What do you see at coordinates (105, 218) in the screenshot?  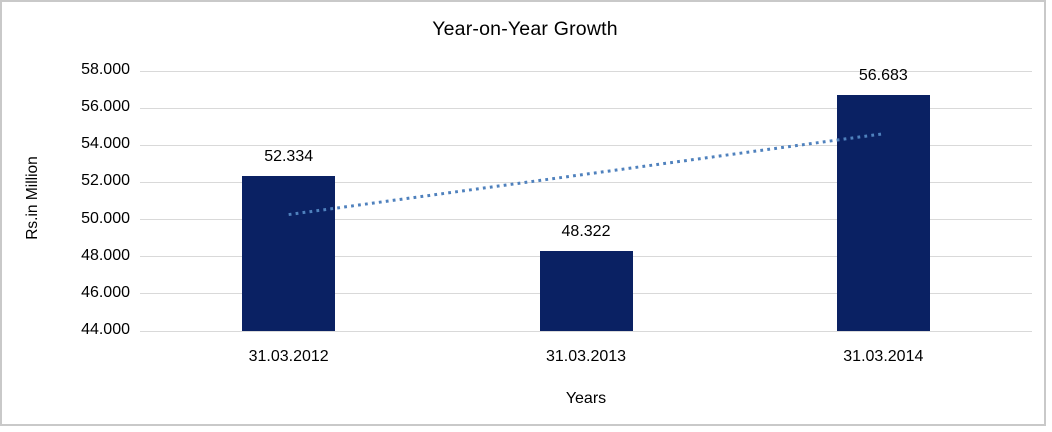 I see `y-tick-label: 50.000` at bounding box center [105, 218].